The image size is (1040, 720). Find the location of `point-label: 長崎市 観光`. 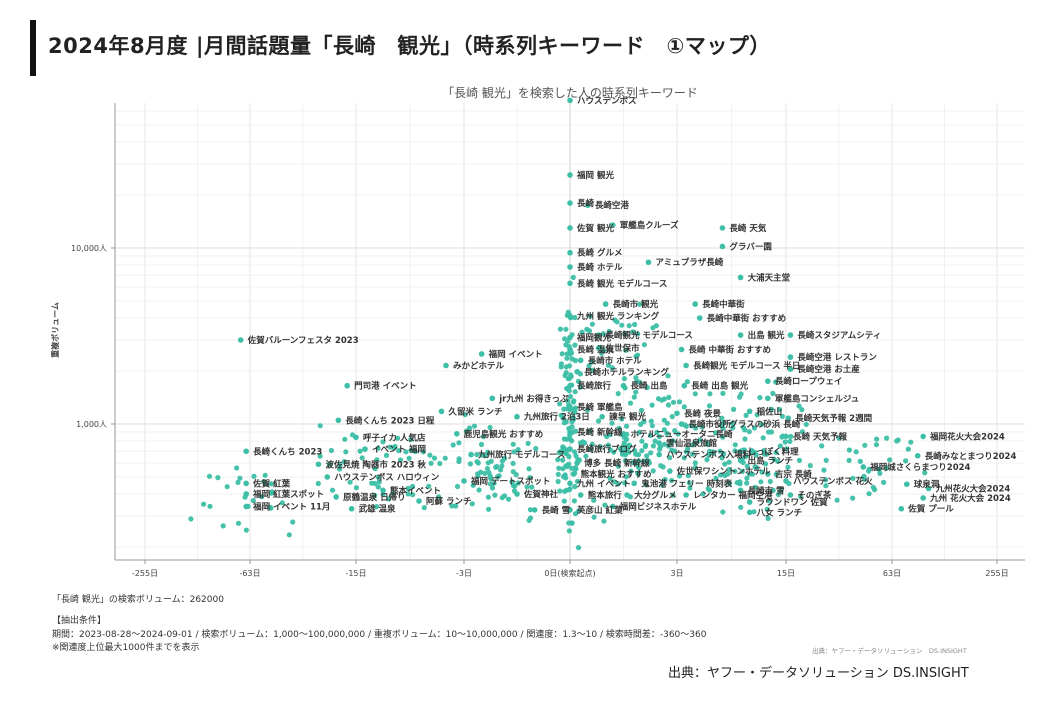

point-label: 長崎市 観光 is located at coordinates (636, 304).